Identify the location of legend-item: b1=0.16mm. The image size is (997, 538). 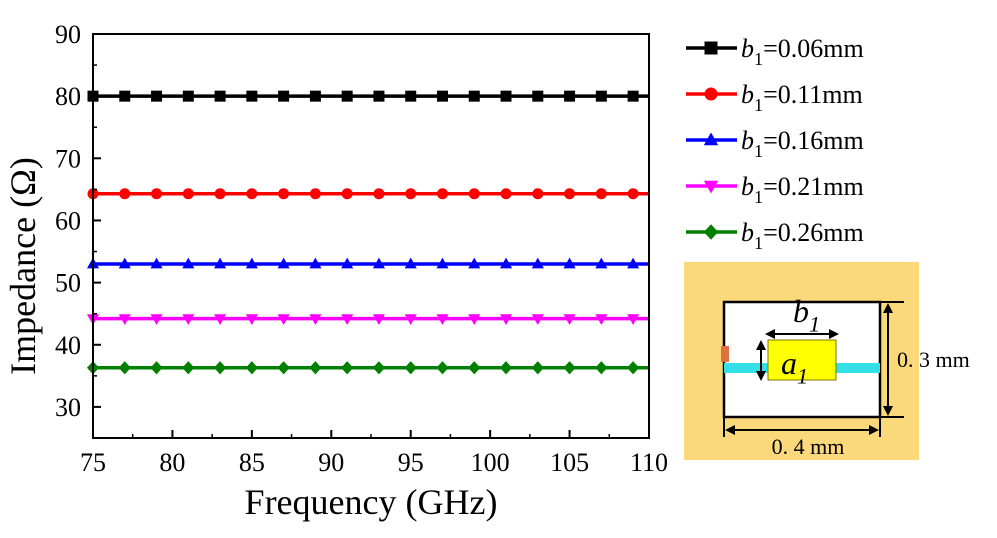
(775, 143).